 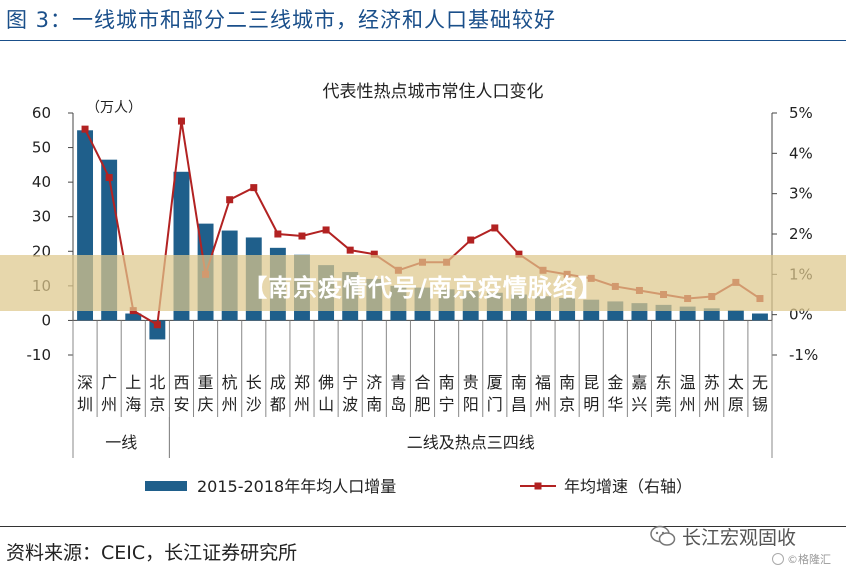 What do you see at coordinates (109, 178) in the screenshot?
I see `growth-point-广州` at bounding box center [109, 178].